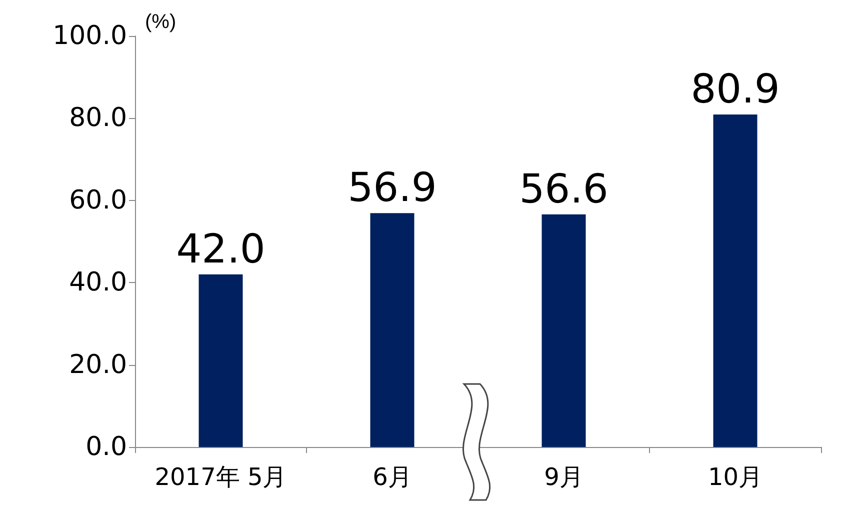 Image resolution: width=851 pixels, height=514 pixels. Describe the element at coordinates (98, 283) in the screenshot. I see `y-tick-label: 40.0` at that location.